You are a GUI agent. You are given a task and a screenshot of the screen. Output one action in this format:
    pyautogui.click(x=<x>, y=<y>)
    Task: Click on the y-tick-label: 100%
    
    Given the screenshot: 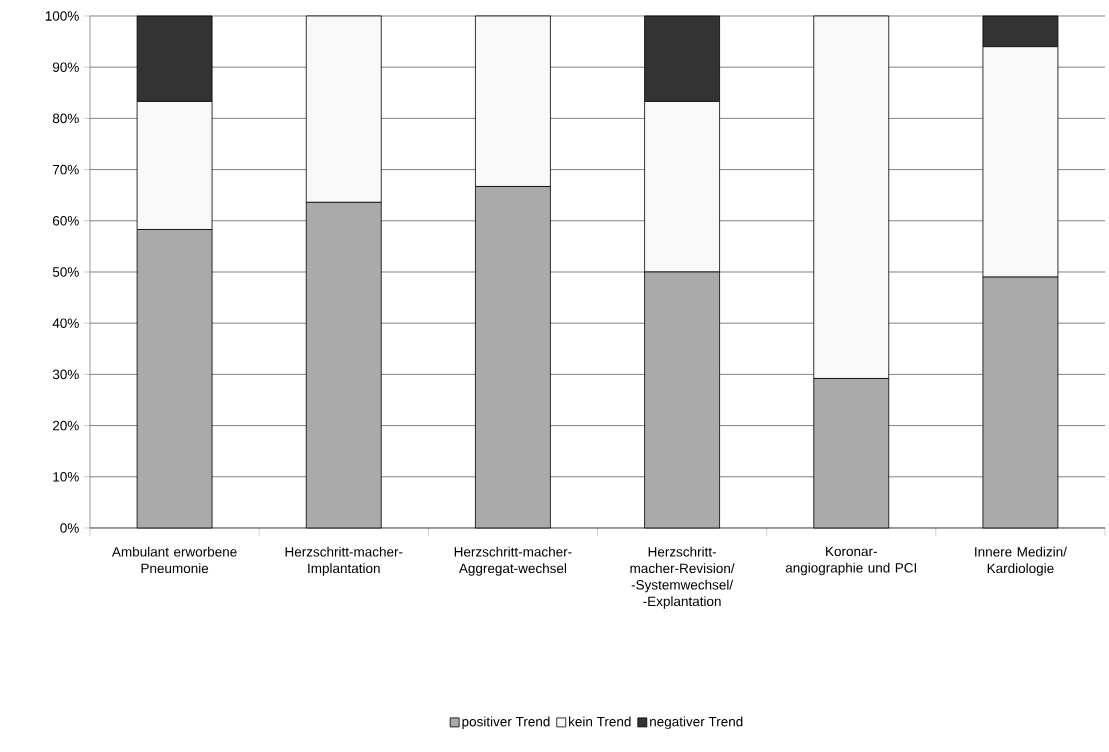 What is the action you would take?
    pyautogui.click(x=62, y=16)
    